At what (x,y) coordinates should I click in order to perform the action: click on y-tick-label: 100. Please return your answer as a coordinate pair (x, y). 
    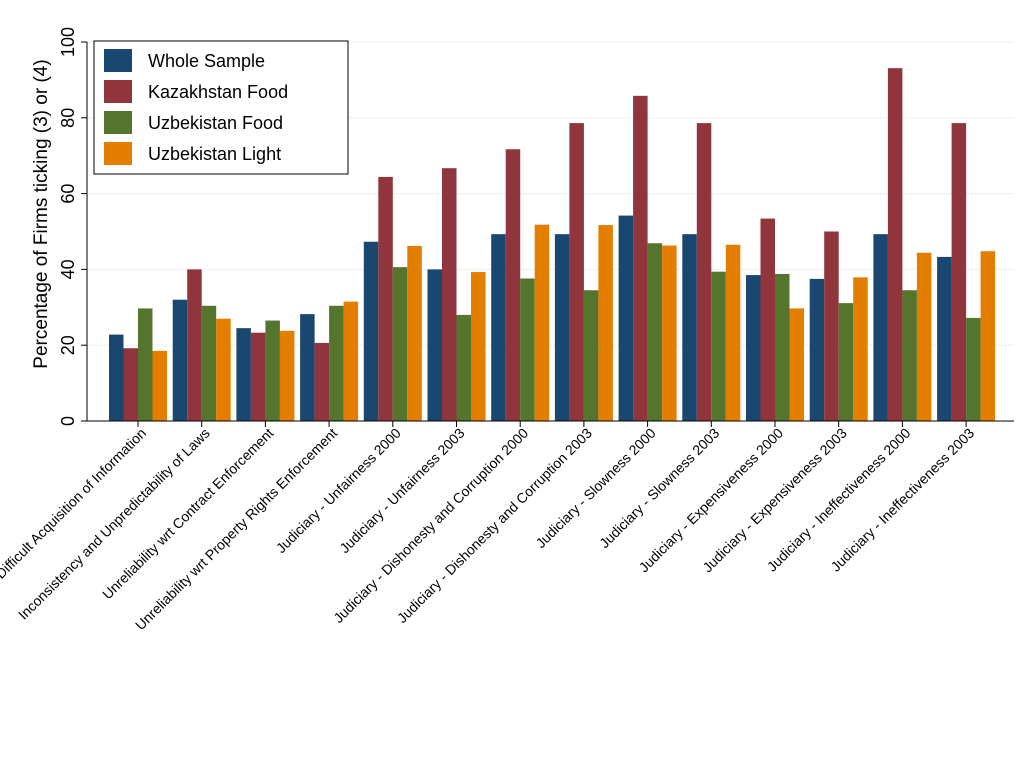
    Looking at the image, I should click on (68, 42).